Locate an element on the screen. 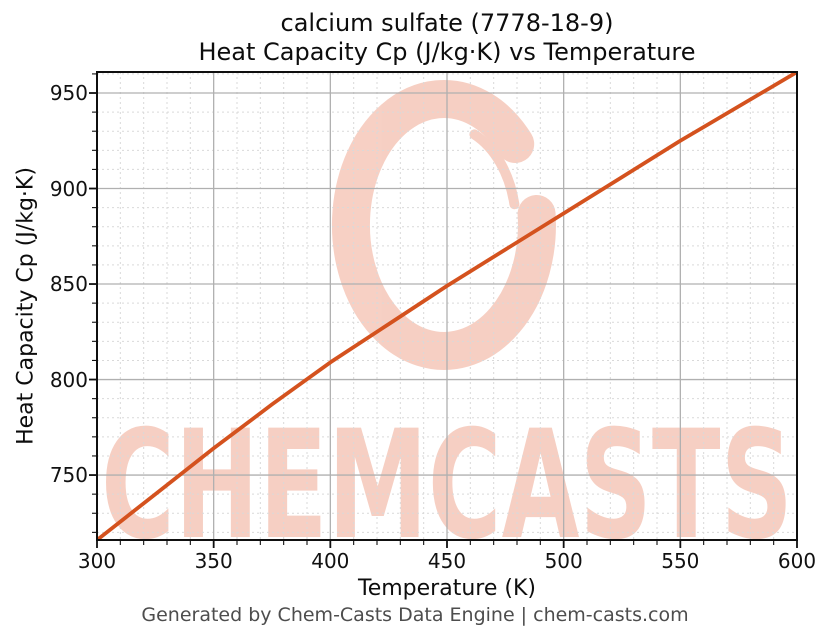  chart-title-line2: Heat Capacity Cp (J/kg·K) vs Temperature is located at coordinates (447, 52).